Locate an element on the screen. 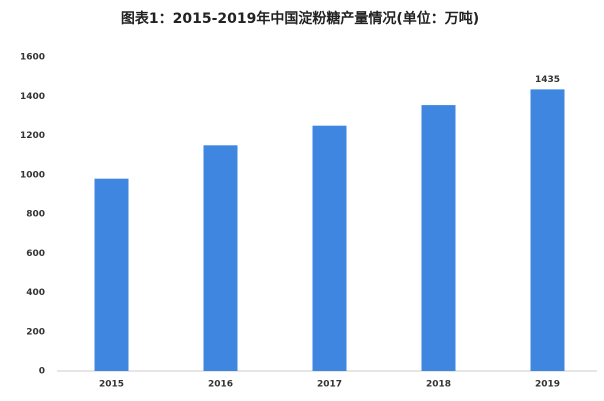 The height and width of the screenshot is (401, 604). x-tick-label: 2015 is located at coordinates (111, 385).